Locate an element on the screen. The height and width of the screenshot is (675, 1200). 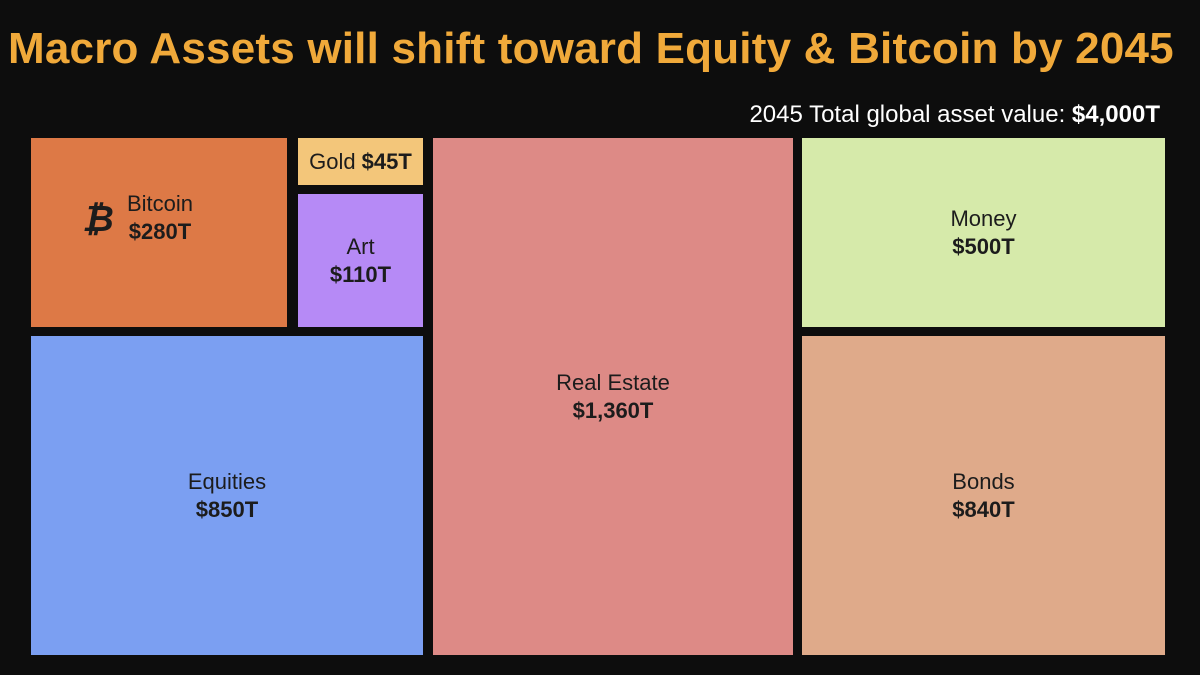
tile-label: Bonds is located at coordinates (983, 481).